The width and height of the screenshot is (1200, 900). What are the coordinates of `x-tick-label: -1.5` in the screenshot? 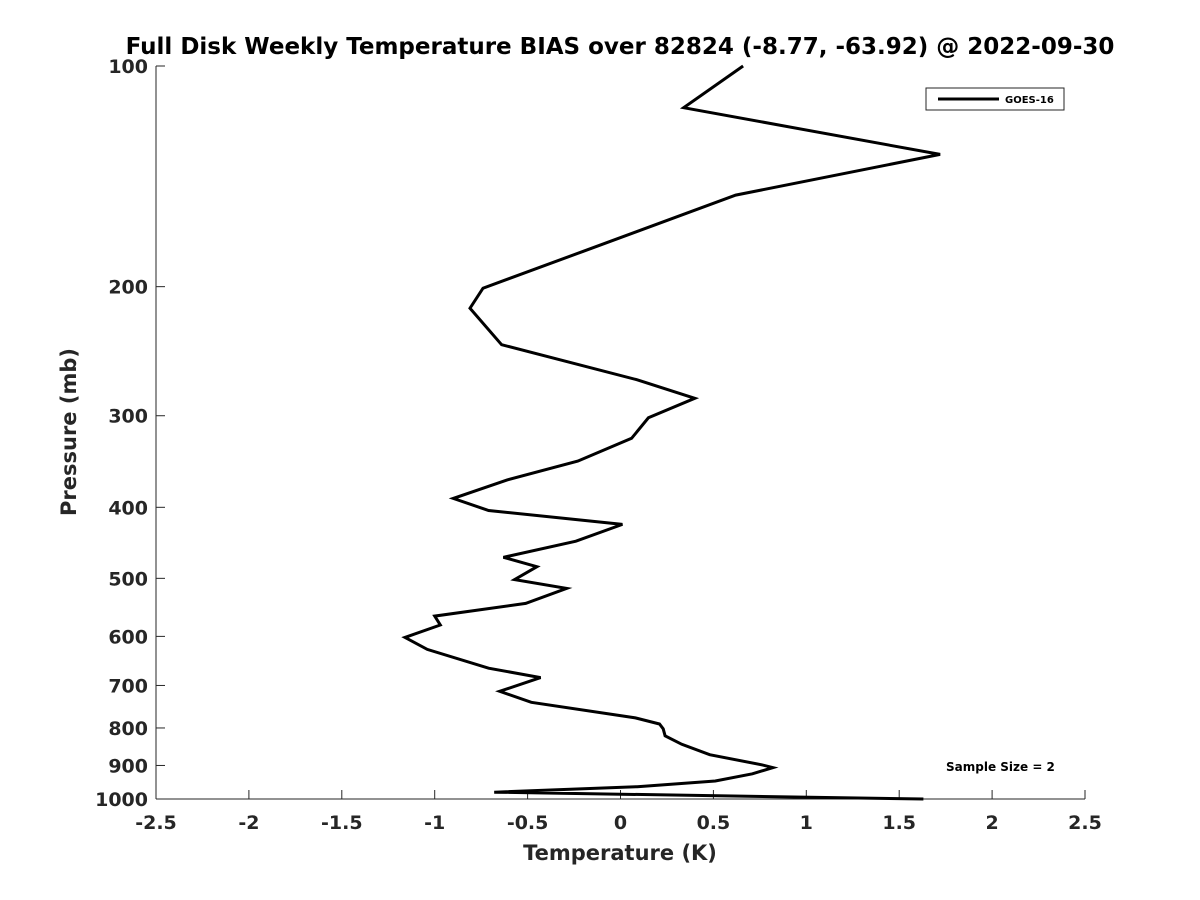 It's located at (342, 823).